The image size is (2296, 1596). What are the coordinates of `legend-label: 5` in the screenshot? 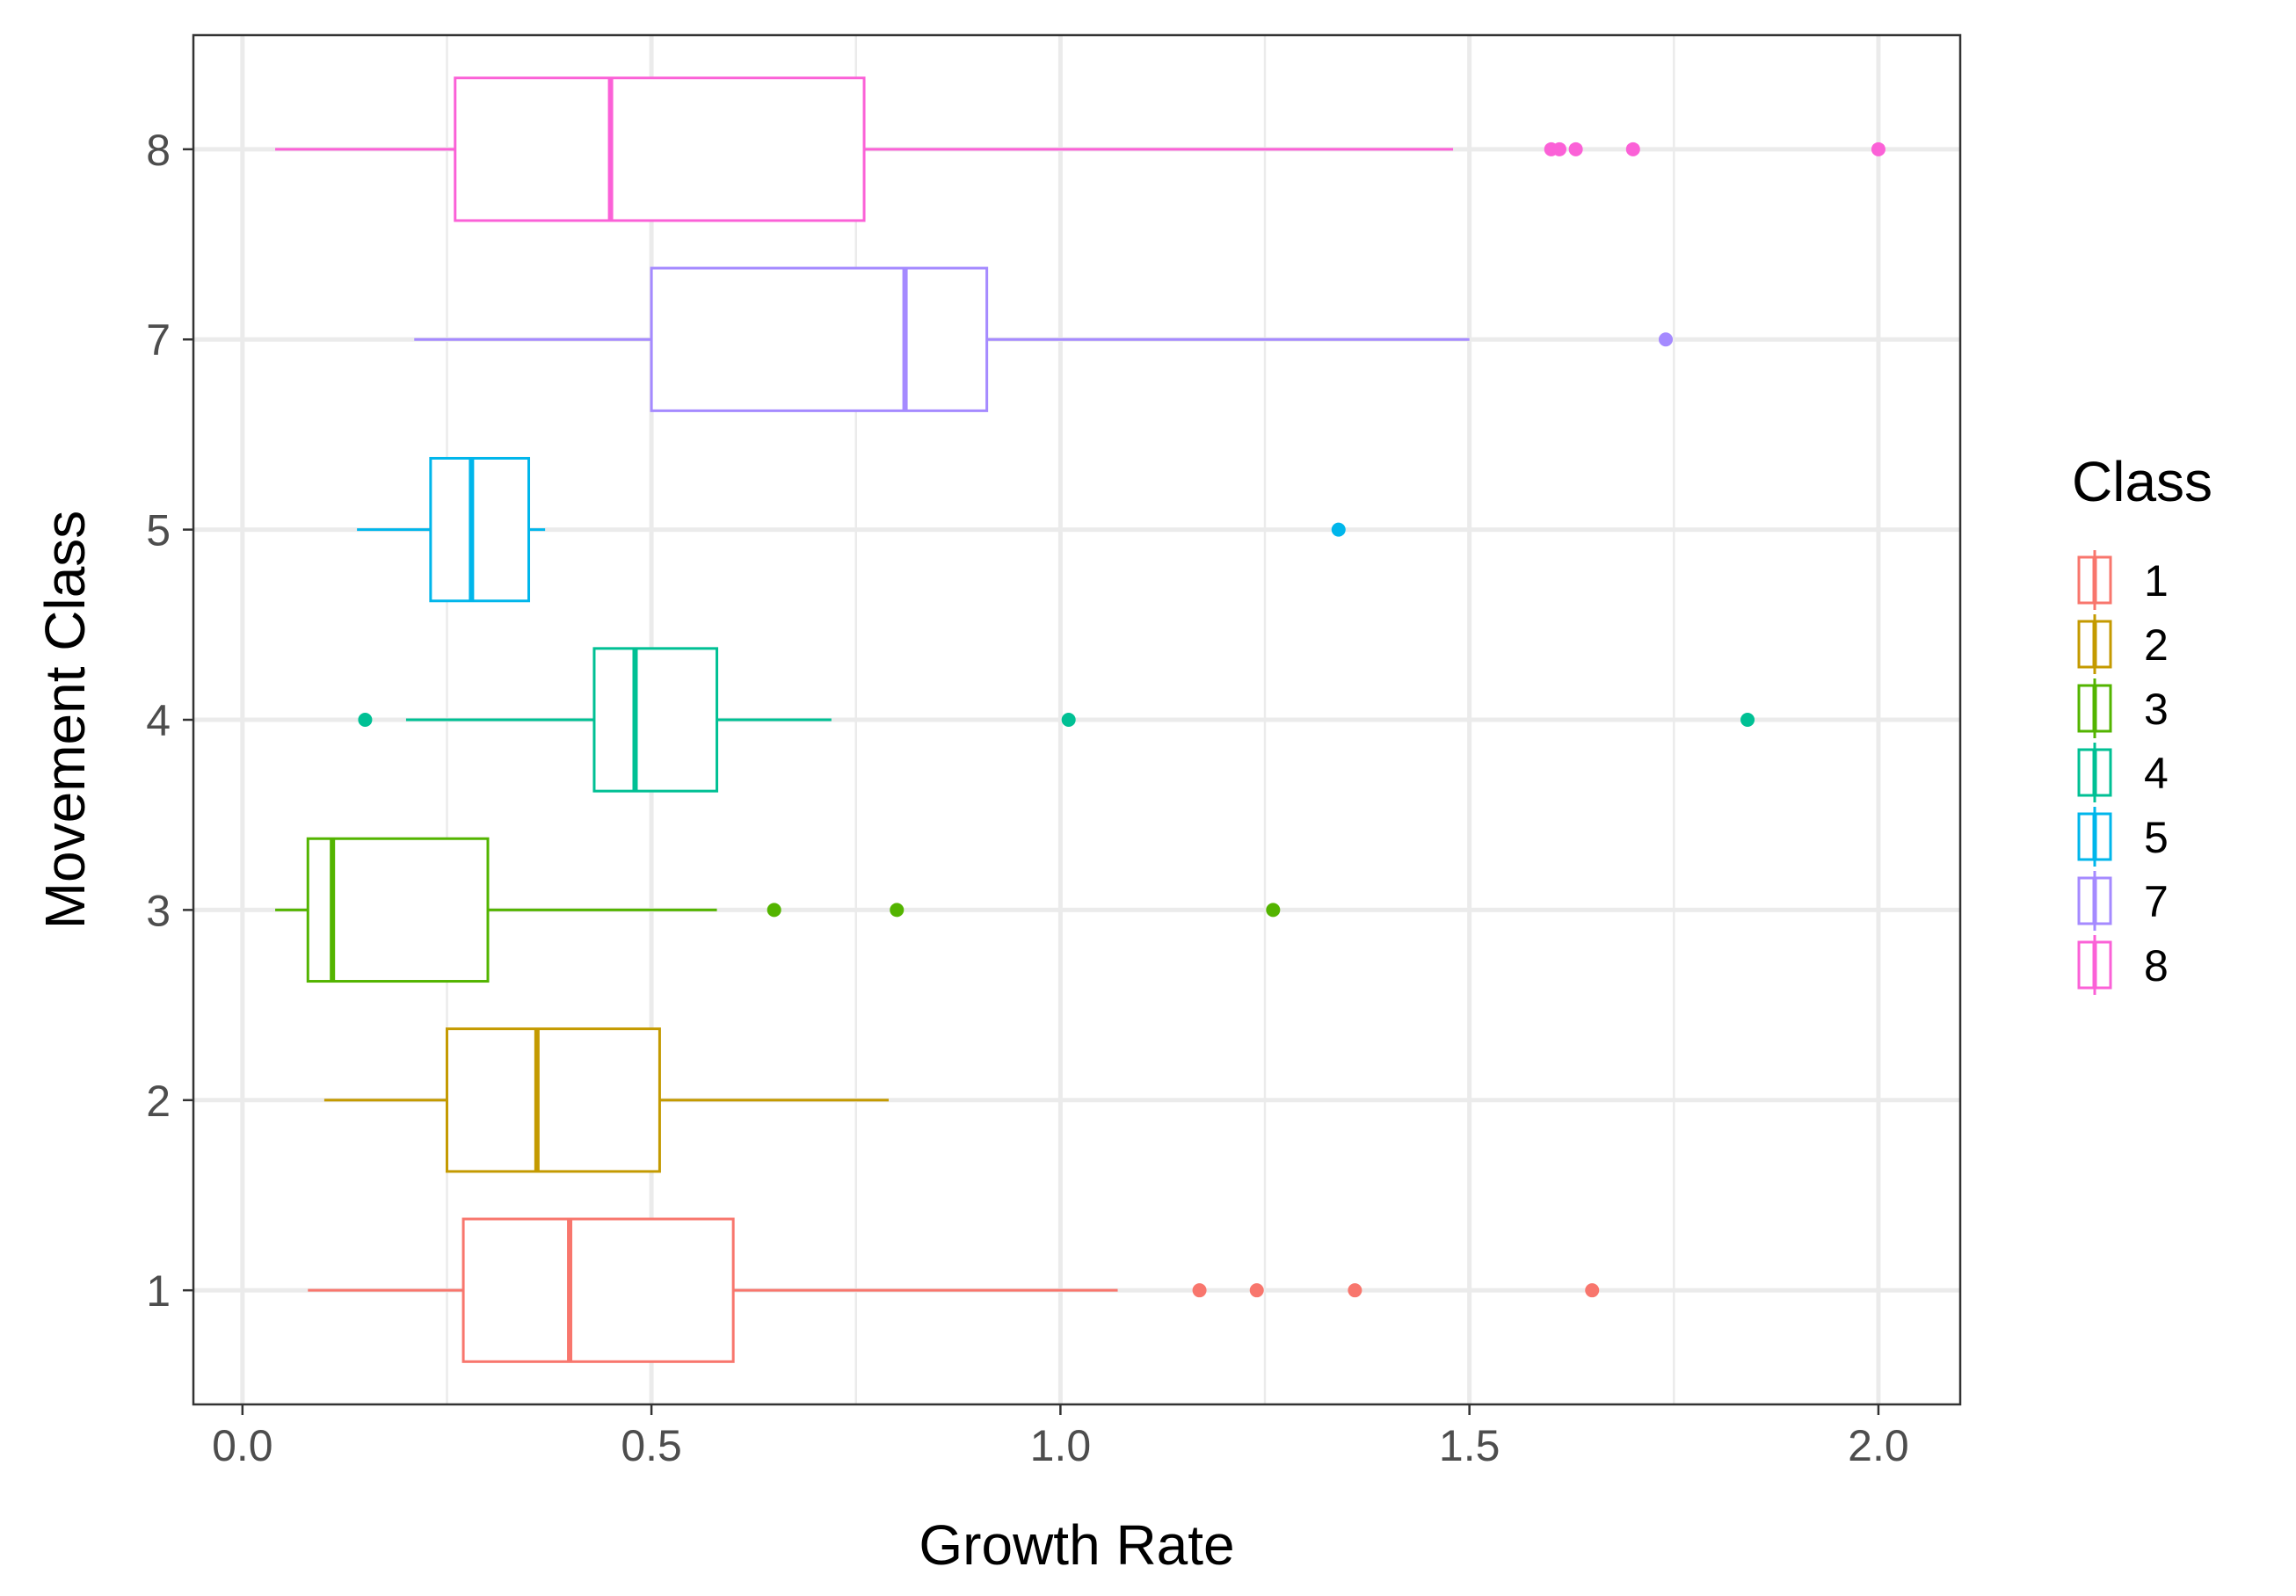 It's located at (2156, 837).